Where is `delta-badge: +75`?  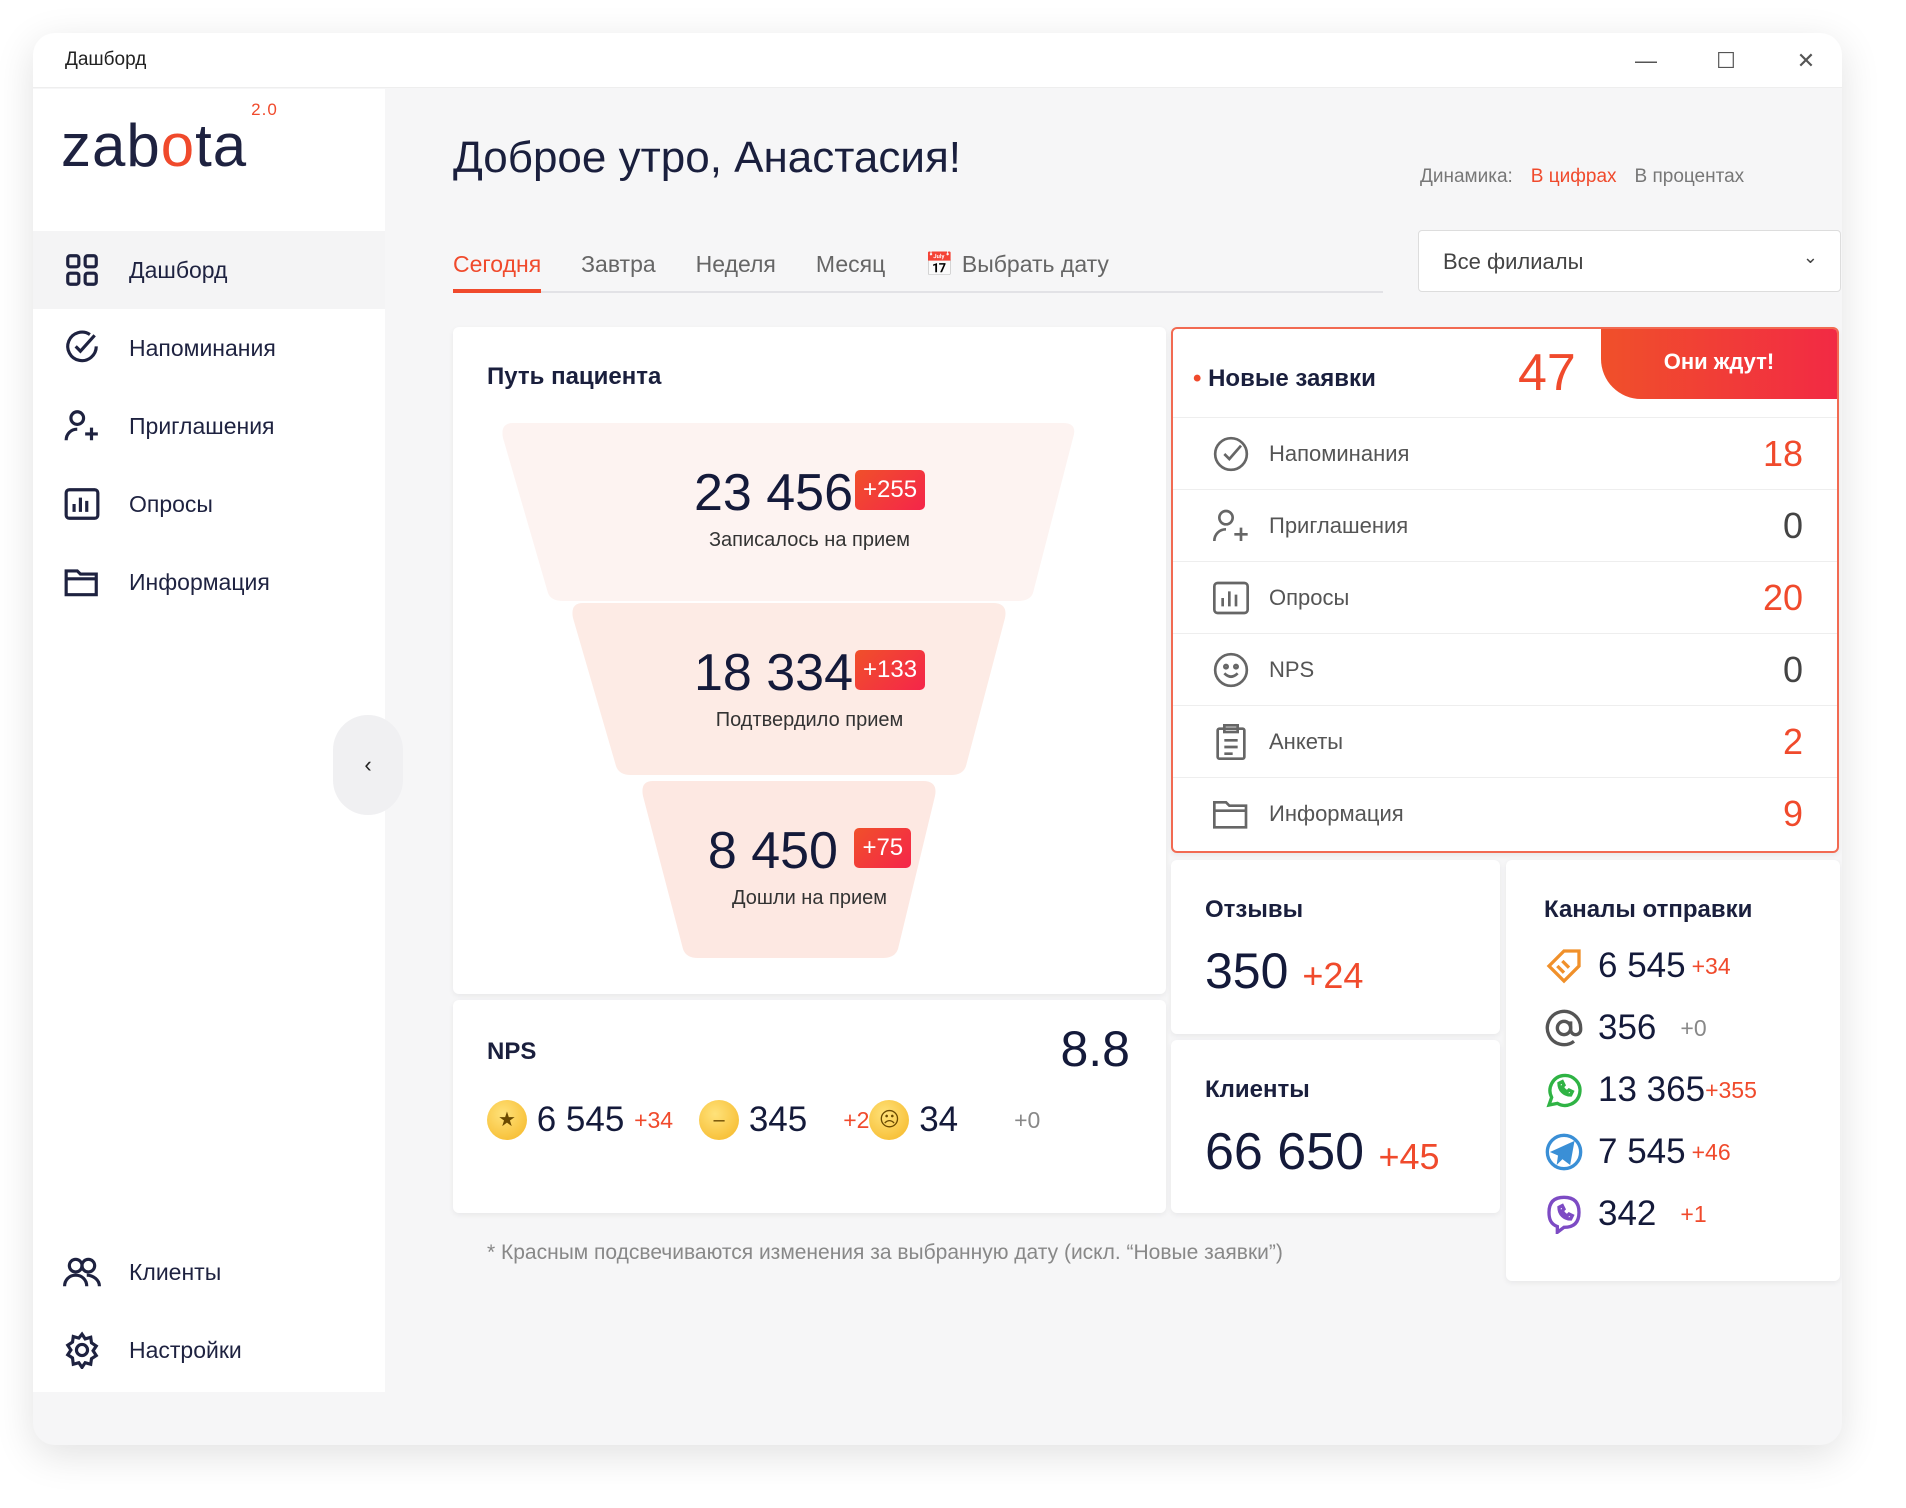
delta-badge: +75 is located at coordinates (883, 848).